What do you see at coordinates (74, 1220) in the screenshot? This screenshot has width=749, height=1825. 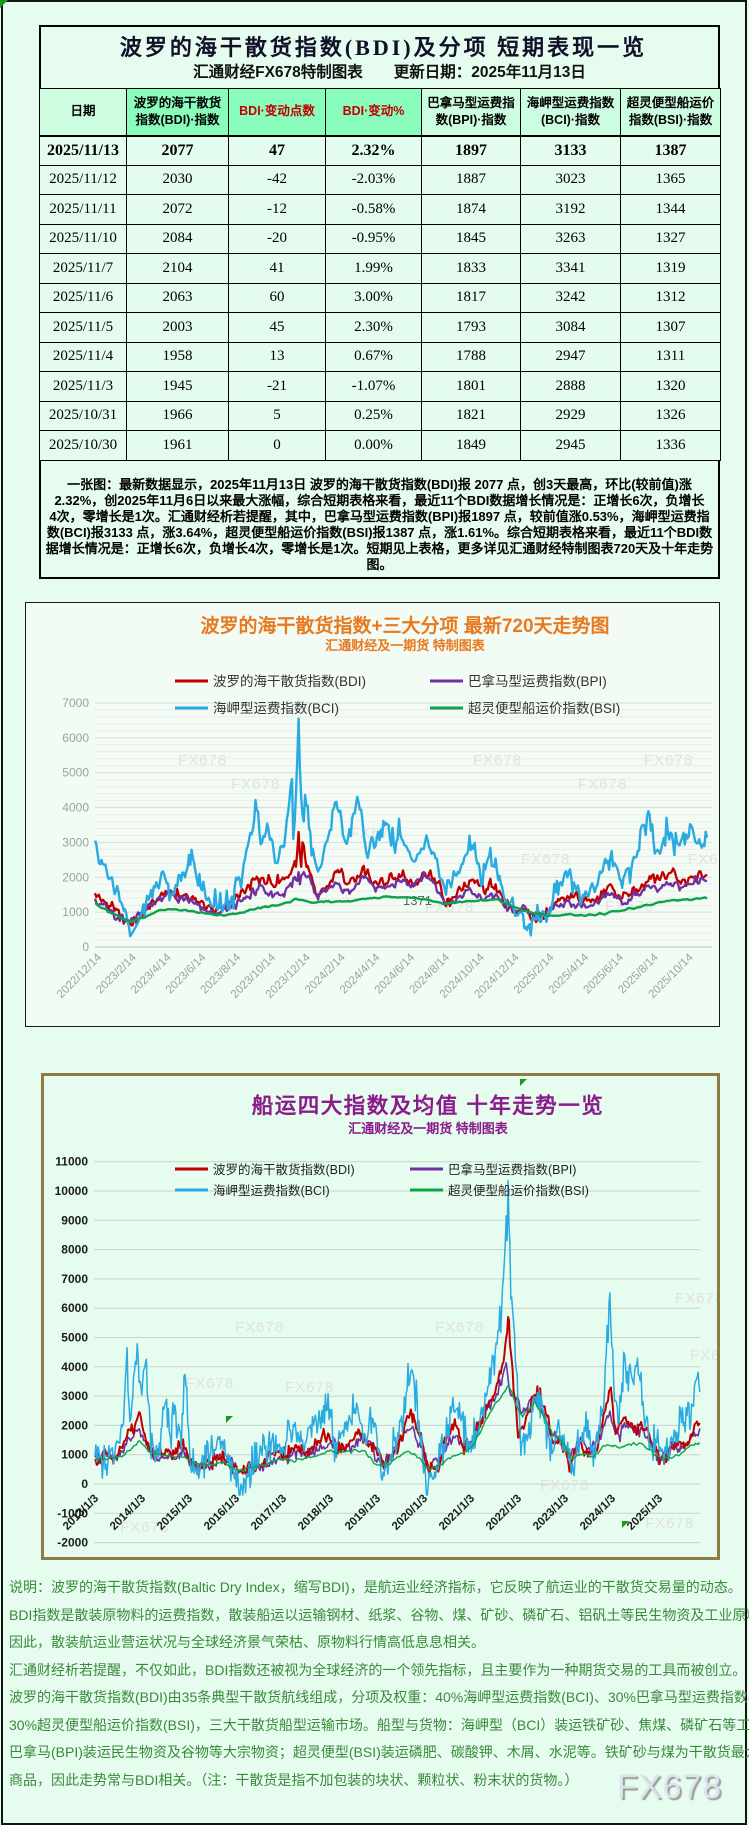 I see `svg-text: 9000` at bounding box center [74, 1220].